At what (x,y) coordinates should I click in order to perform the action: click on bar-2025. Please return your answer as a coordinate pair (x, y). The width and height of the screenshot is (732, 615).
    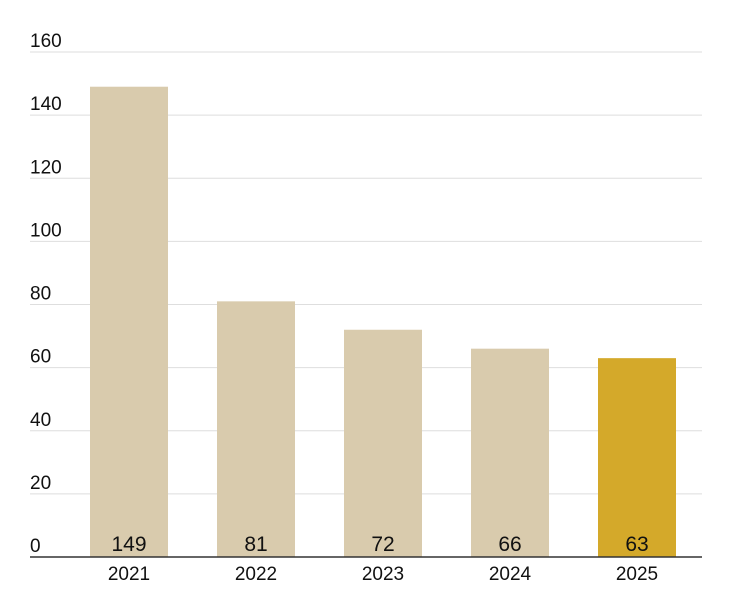
    Looking at the image, I should click on (637, 457).